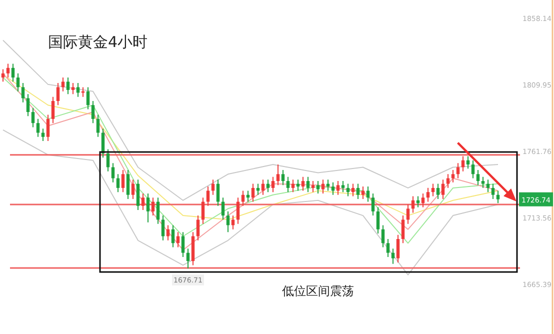  I want to click on text: 国际黄金4小时, so click(98, 42).